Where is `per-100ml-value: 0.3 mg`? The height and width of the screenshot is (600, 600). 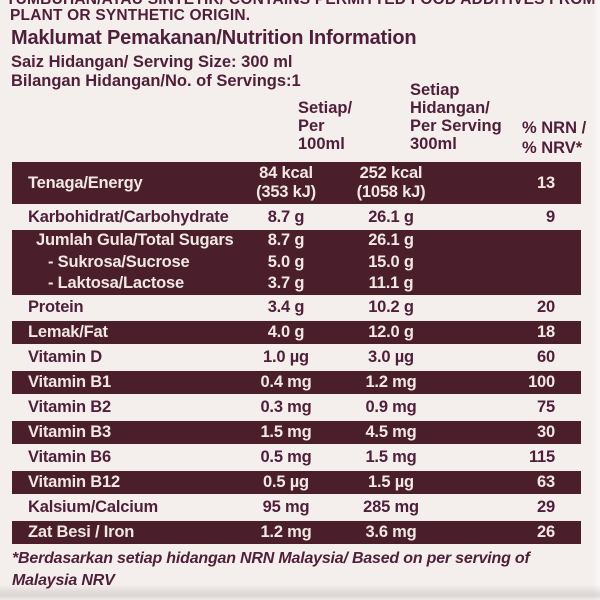
per-100ml-value: 0.3 mg is located at coordinates (286, 406).